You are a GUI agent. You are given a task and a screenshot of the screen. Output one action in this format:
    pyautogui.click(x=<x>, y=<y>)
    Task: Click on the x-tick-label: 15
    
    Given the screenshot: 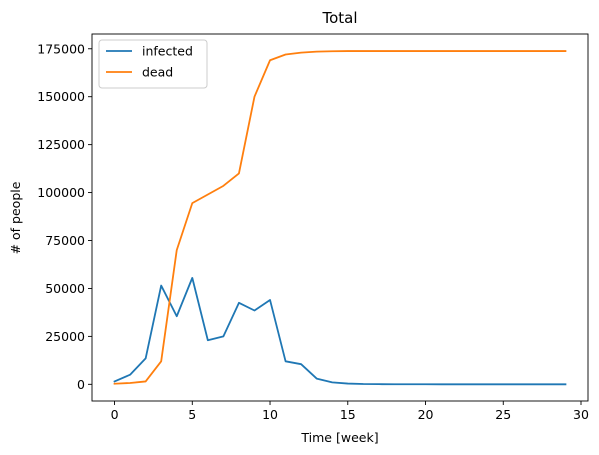 What is the action you would take?
    pyautogui.click(x=348, y=414)
    